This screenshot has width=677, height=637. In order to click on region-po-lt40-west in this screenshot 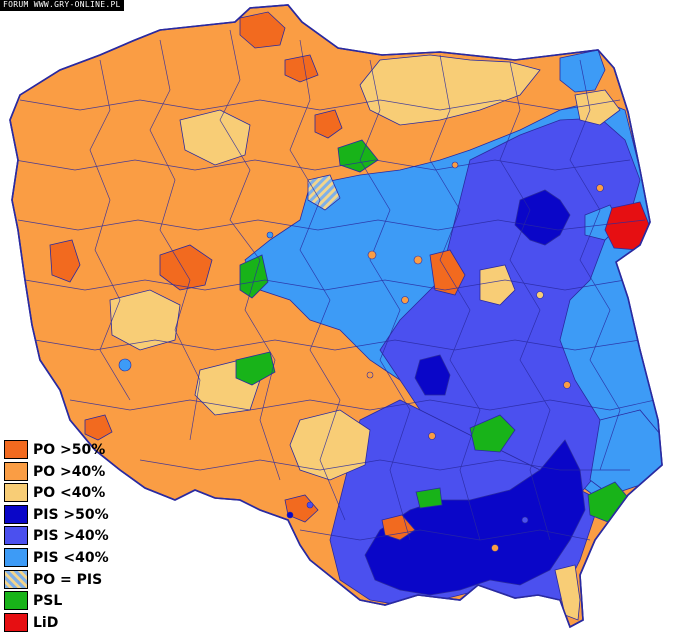, I will do `click(145, 320)`.